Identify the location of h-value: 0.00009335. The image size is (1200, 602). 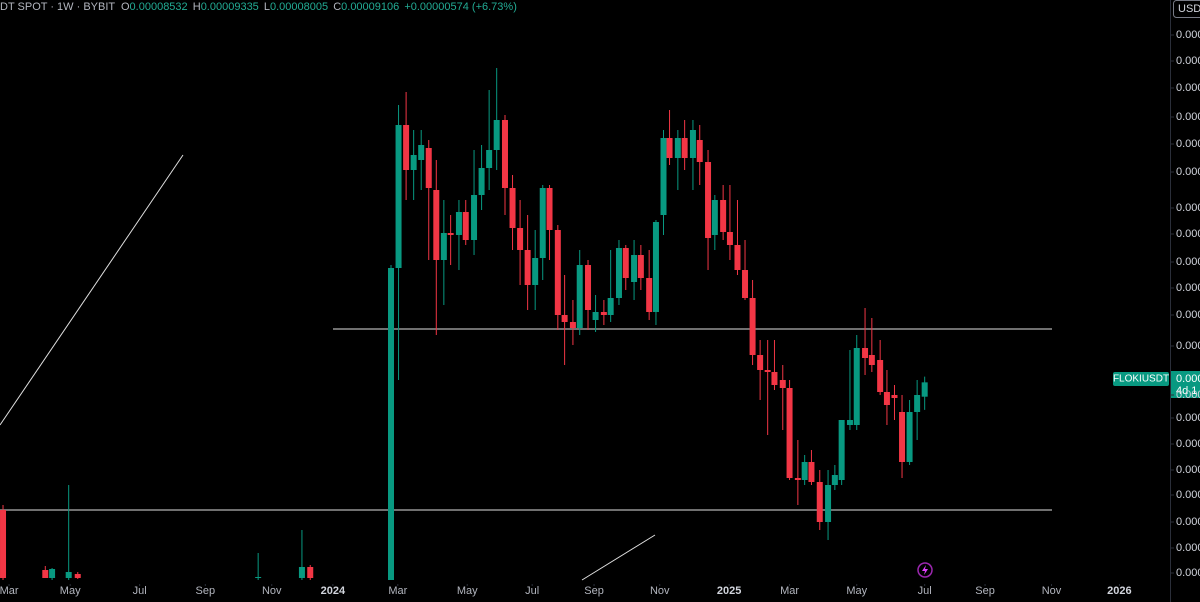
(230, 7).